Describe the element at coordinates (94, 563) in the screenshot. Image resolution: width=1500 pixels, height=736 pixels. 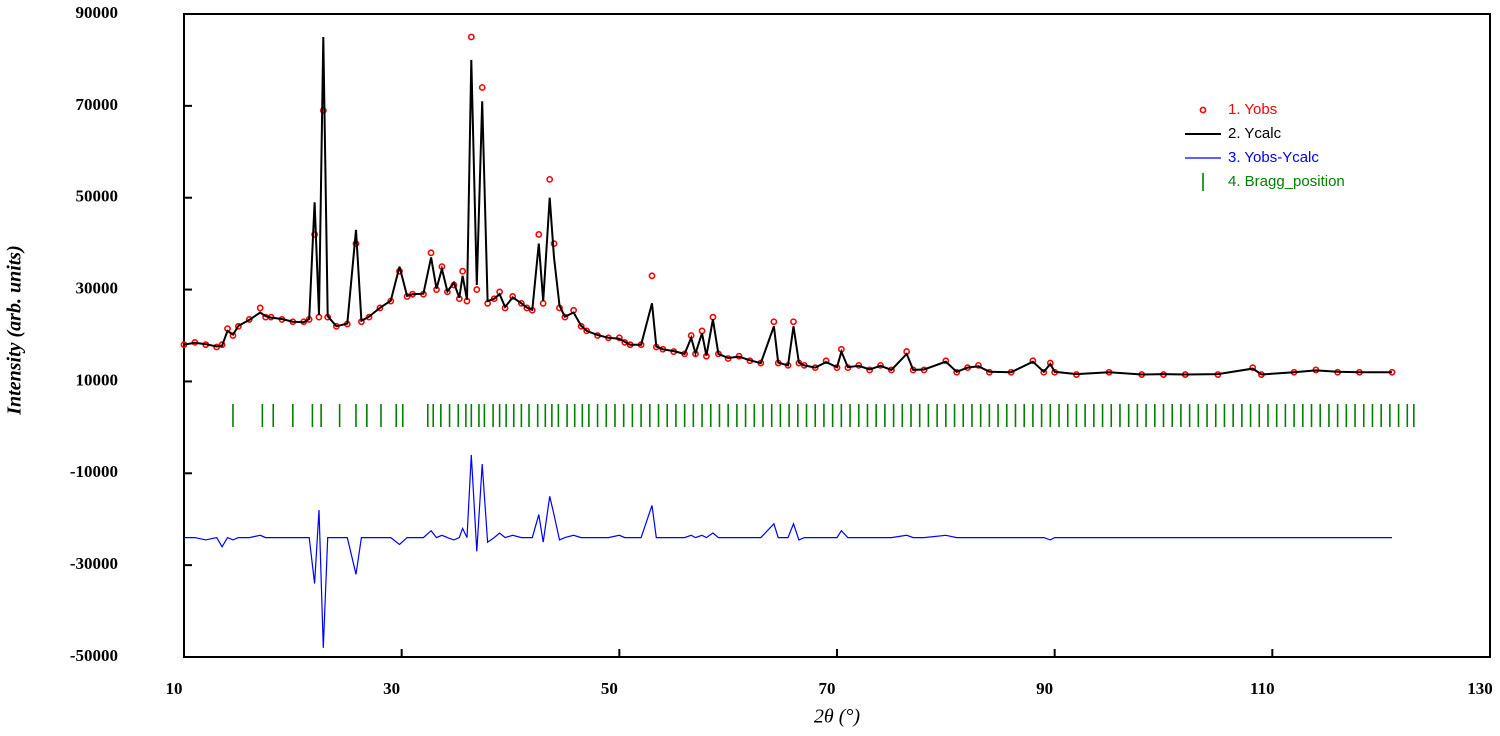
I see `y-tick-label: -30000` at that location.